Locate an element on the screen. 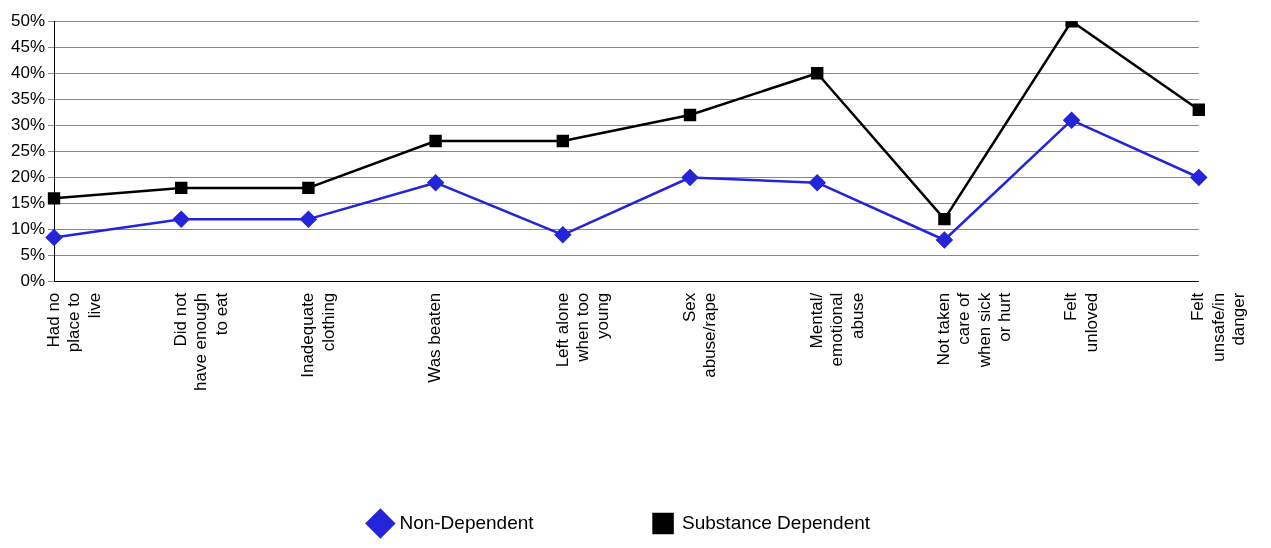 Image resolution: width=1271 pixels, height=548 pixels. y-tick-label: 35% is located at coordinates (28, 99).